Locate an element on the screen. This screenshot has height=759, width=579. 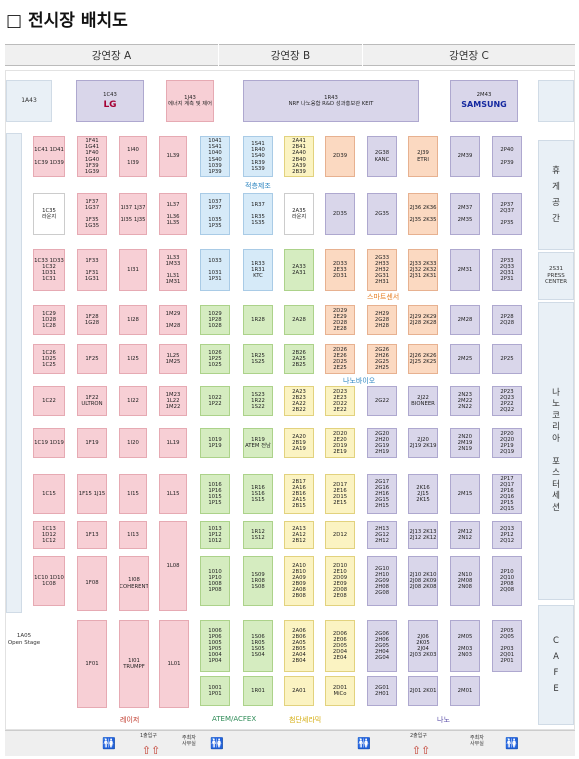
booth-g10: 2J26 2K26 2J25 2K25 is located at coordinates (423, 359).